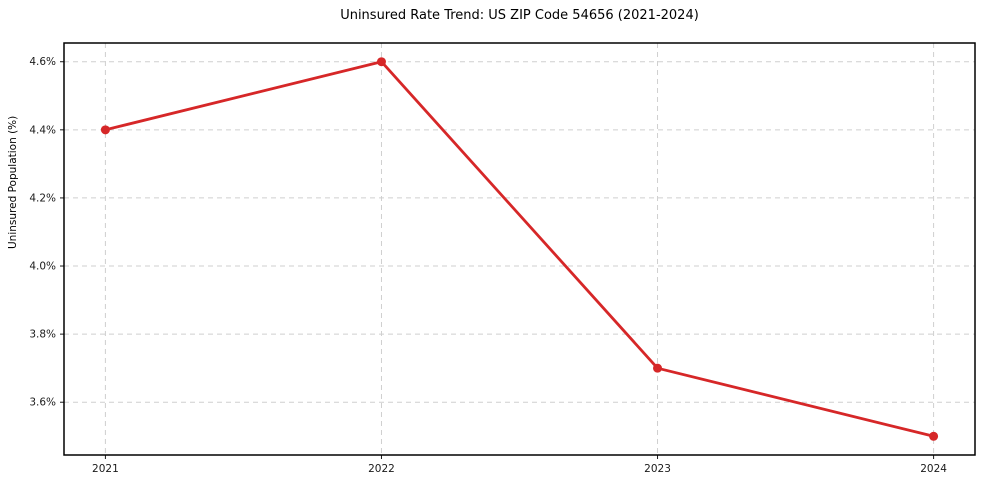 Image resolution: width=989 pixels, height=490 pixels. Describe the element at coordinates (657, 469) in the screenshot. I see `x-tick-label: 2023` at that location.